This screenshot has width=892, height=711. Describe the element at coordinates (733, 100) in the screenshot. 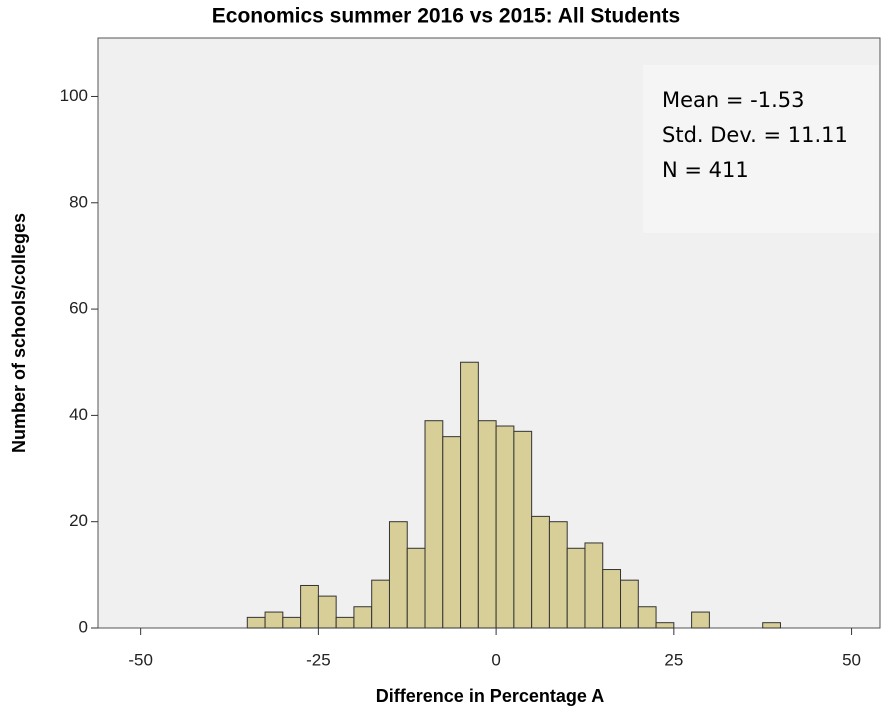

I see `stat-mean: Mean = -1.53` at that location.